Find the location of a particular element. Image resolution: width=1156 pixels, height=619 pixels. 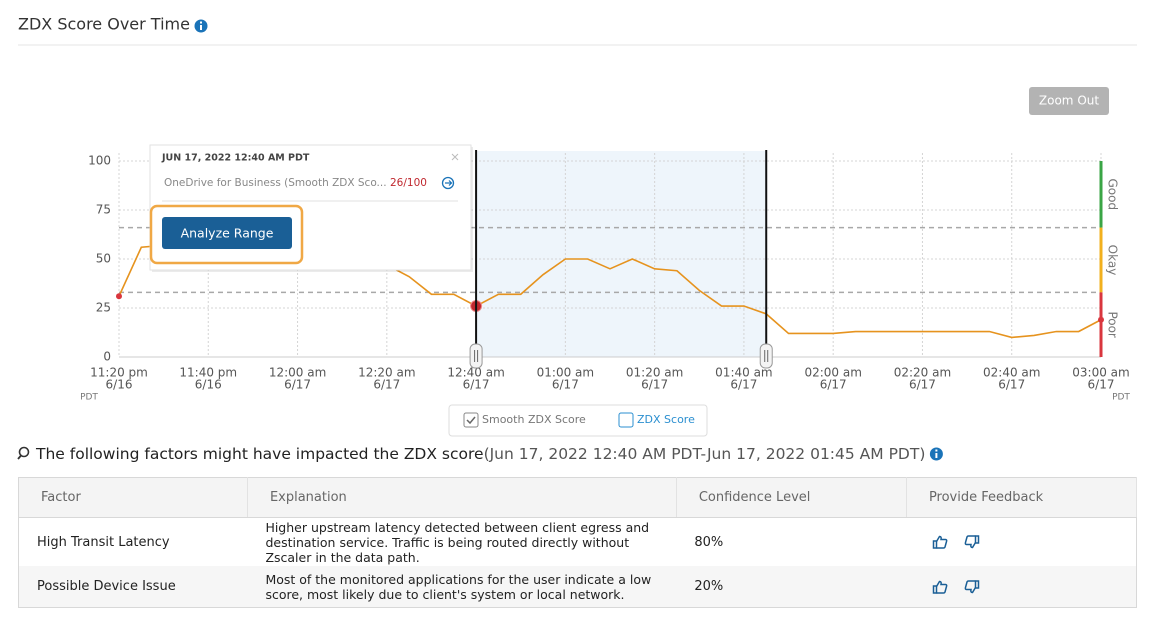

legend-label: ZDX Score is located at coordinates (666, 419).